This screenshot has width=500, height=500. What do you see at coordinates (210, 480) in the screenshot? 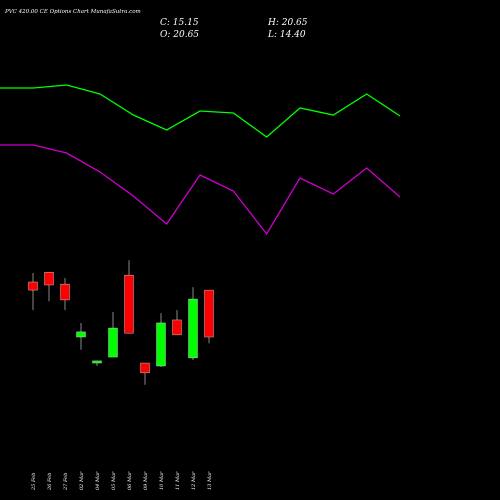
I see `x-tick-label: 13 Mar` at bounding box center [210, 480].